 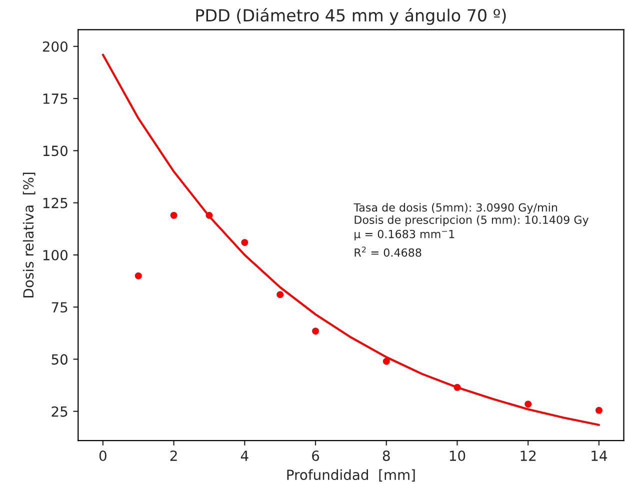 What do you see at coordinates (60, 359) in the screenshot?
I see `y-tick-label: 50` at bounding box center [60, 359].